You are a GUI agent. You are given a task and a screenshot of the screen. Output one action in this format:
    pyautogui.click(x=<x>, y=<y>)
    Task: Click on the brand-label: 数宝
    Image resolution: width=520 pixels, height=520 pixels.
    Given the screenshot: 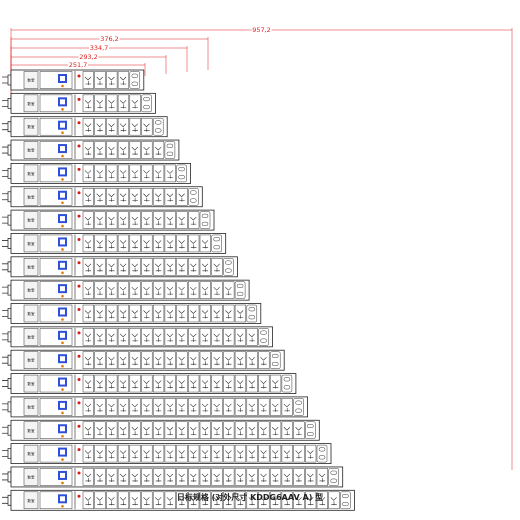 What is the action you would take?
    pyautogui.click(x=31, y=80)
    